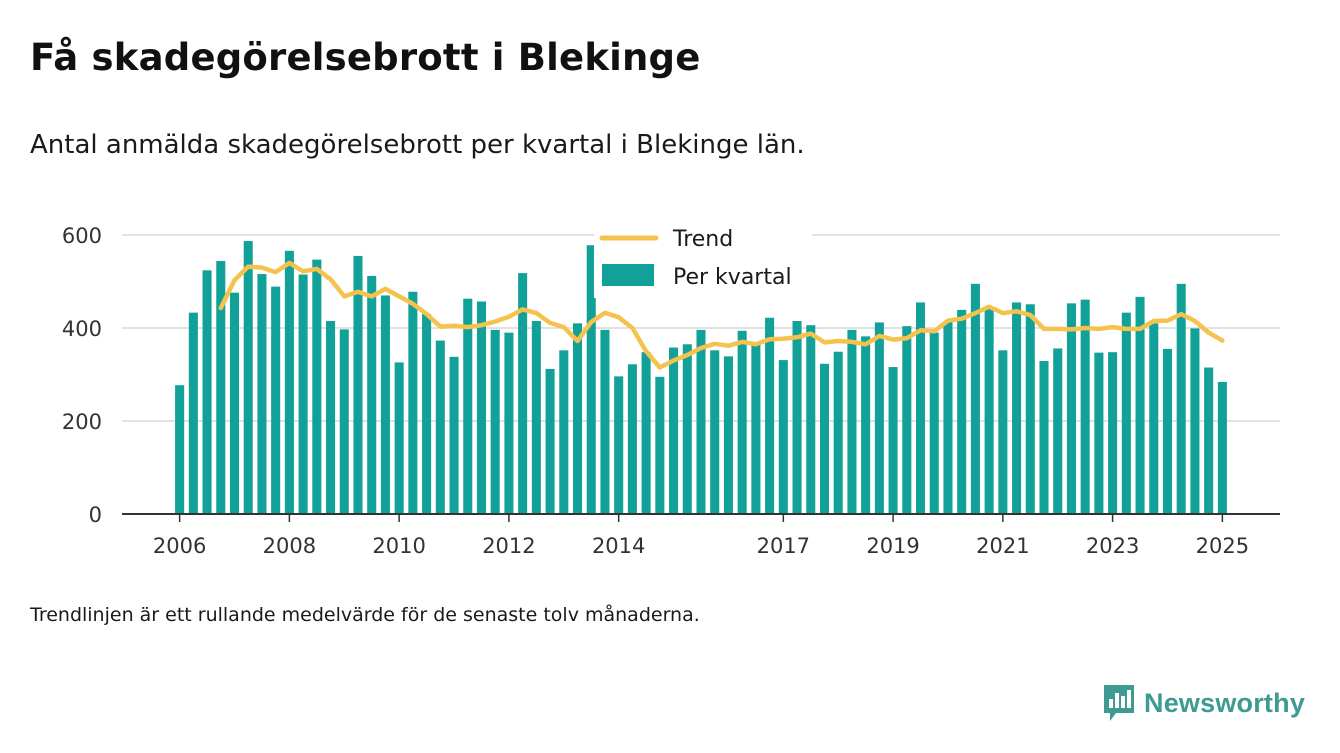 The width and height of the screenshot is (1340, 753). Describe the element at coordinates (1002, 546) in the screenshot. I see `x-tick-label: 2021` at that location.